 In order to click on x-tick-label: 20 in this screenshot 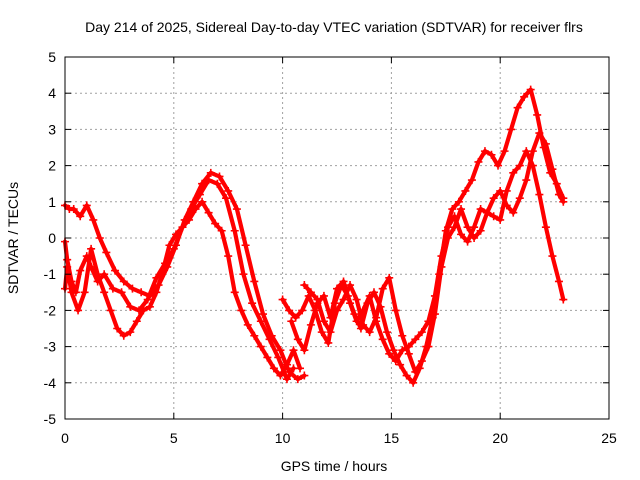, I will do `click(500, 438)`.